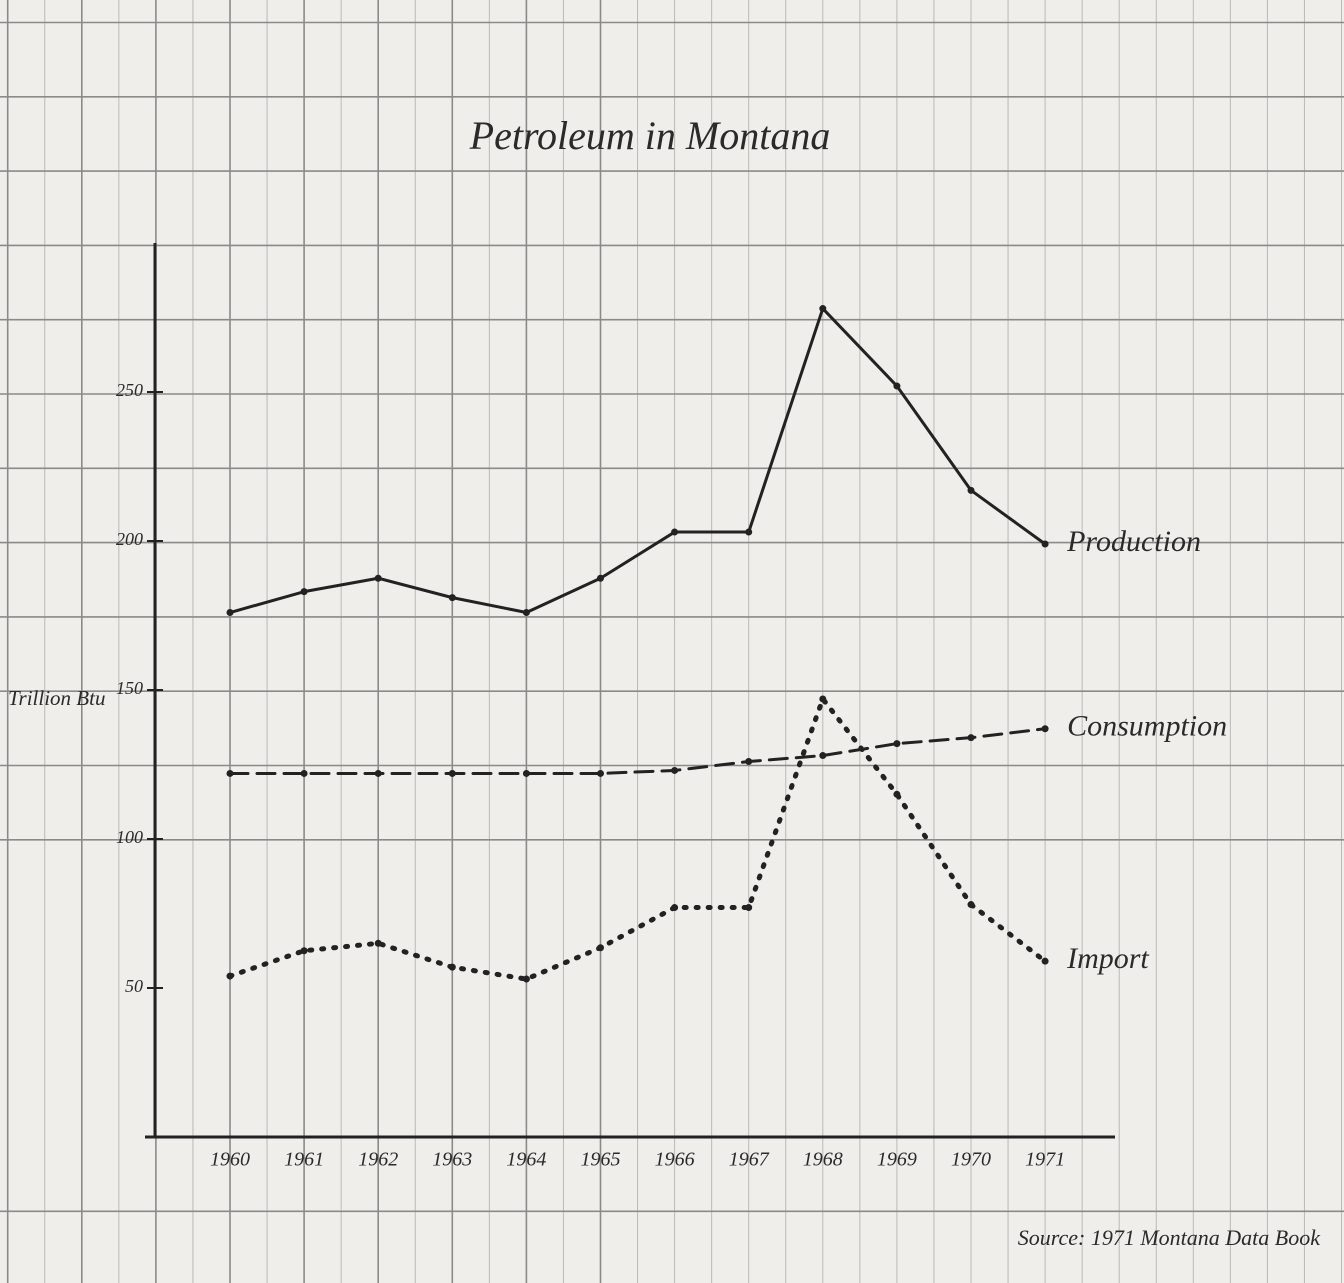  Describe the element at coordinates (749, 1160) in the screenshot. I see `x-tick-label: 1967` at that location.